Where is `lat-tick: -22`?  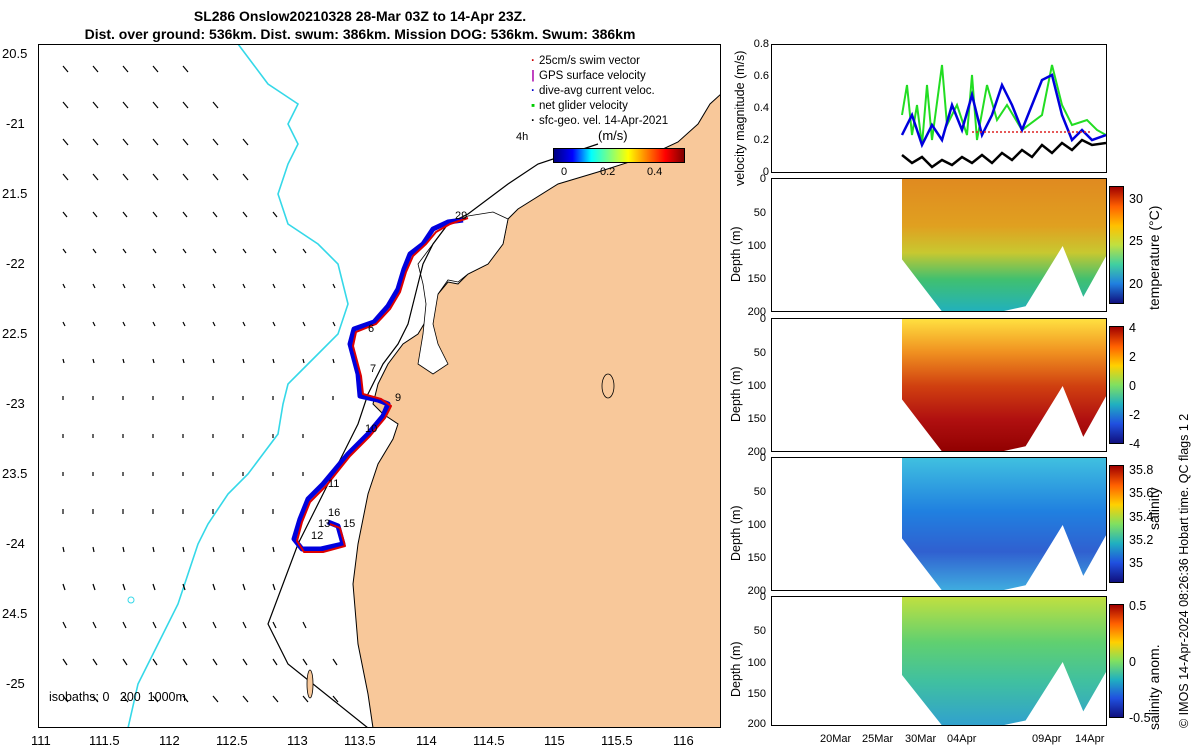
lat-tick: -22 is located at coordinates (15, 263).